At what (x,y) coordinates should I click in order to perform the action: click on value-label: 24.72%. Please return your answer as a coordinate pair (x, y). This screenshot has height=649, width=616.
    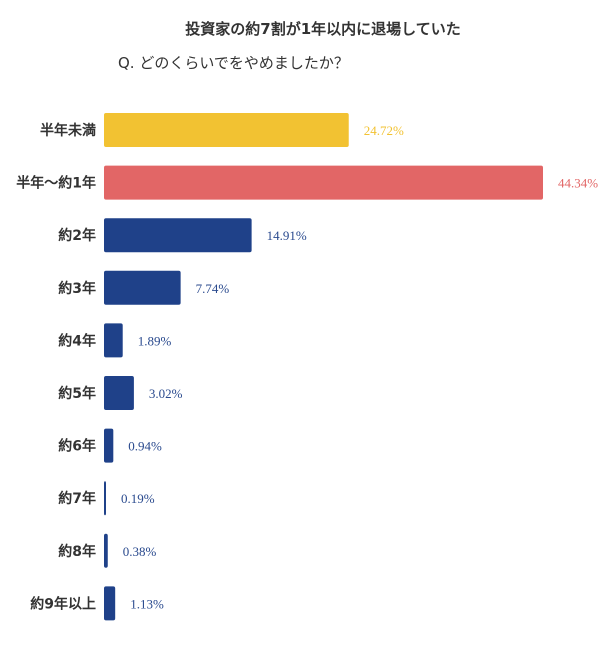
    Looking at the image, I should click on (384, 130).